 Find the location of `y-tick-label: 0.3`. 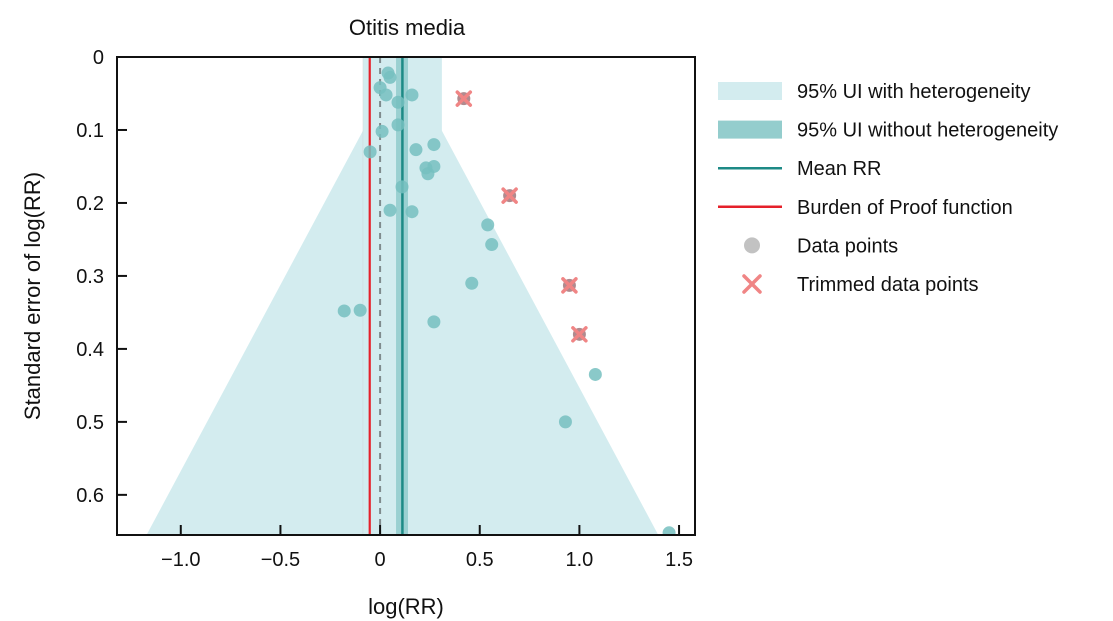

y-tick-label: 0.3 is located at coordinates (90, 277).